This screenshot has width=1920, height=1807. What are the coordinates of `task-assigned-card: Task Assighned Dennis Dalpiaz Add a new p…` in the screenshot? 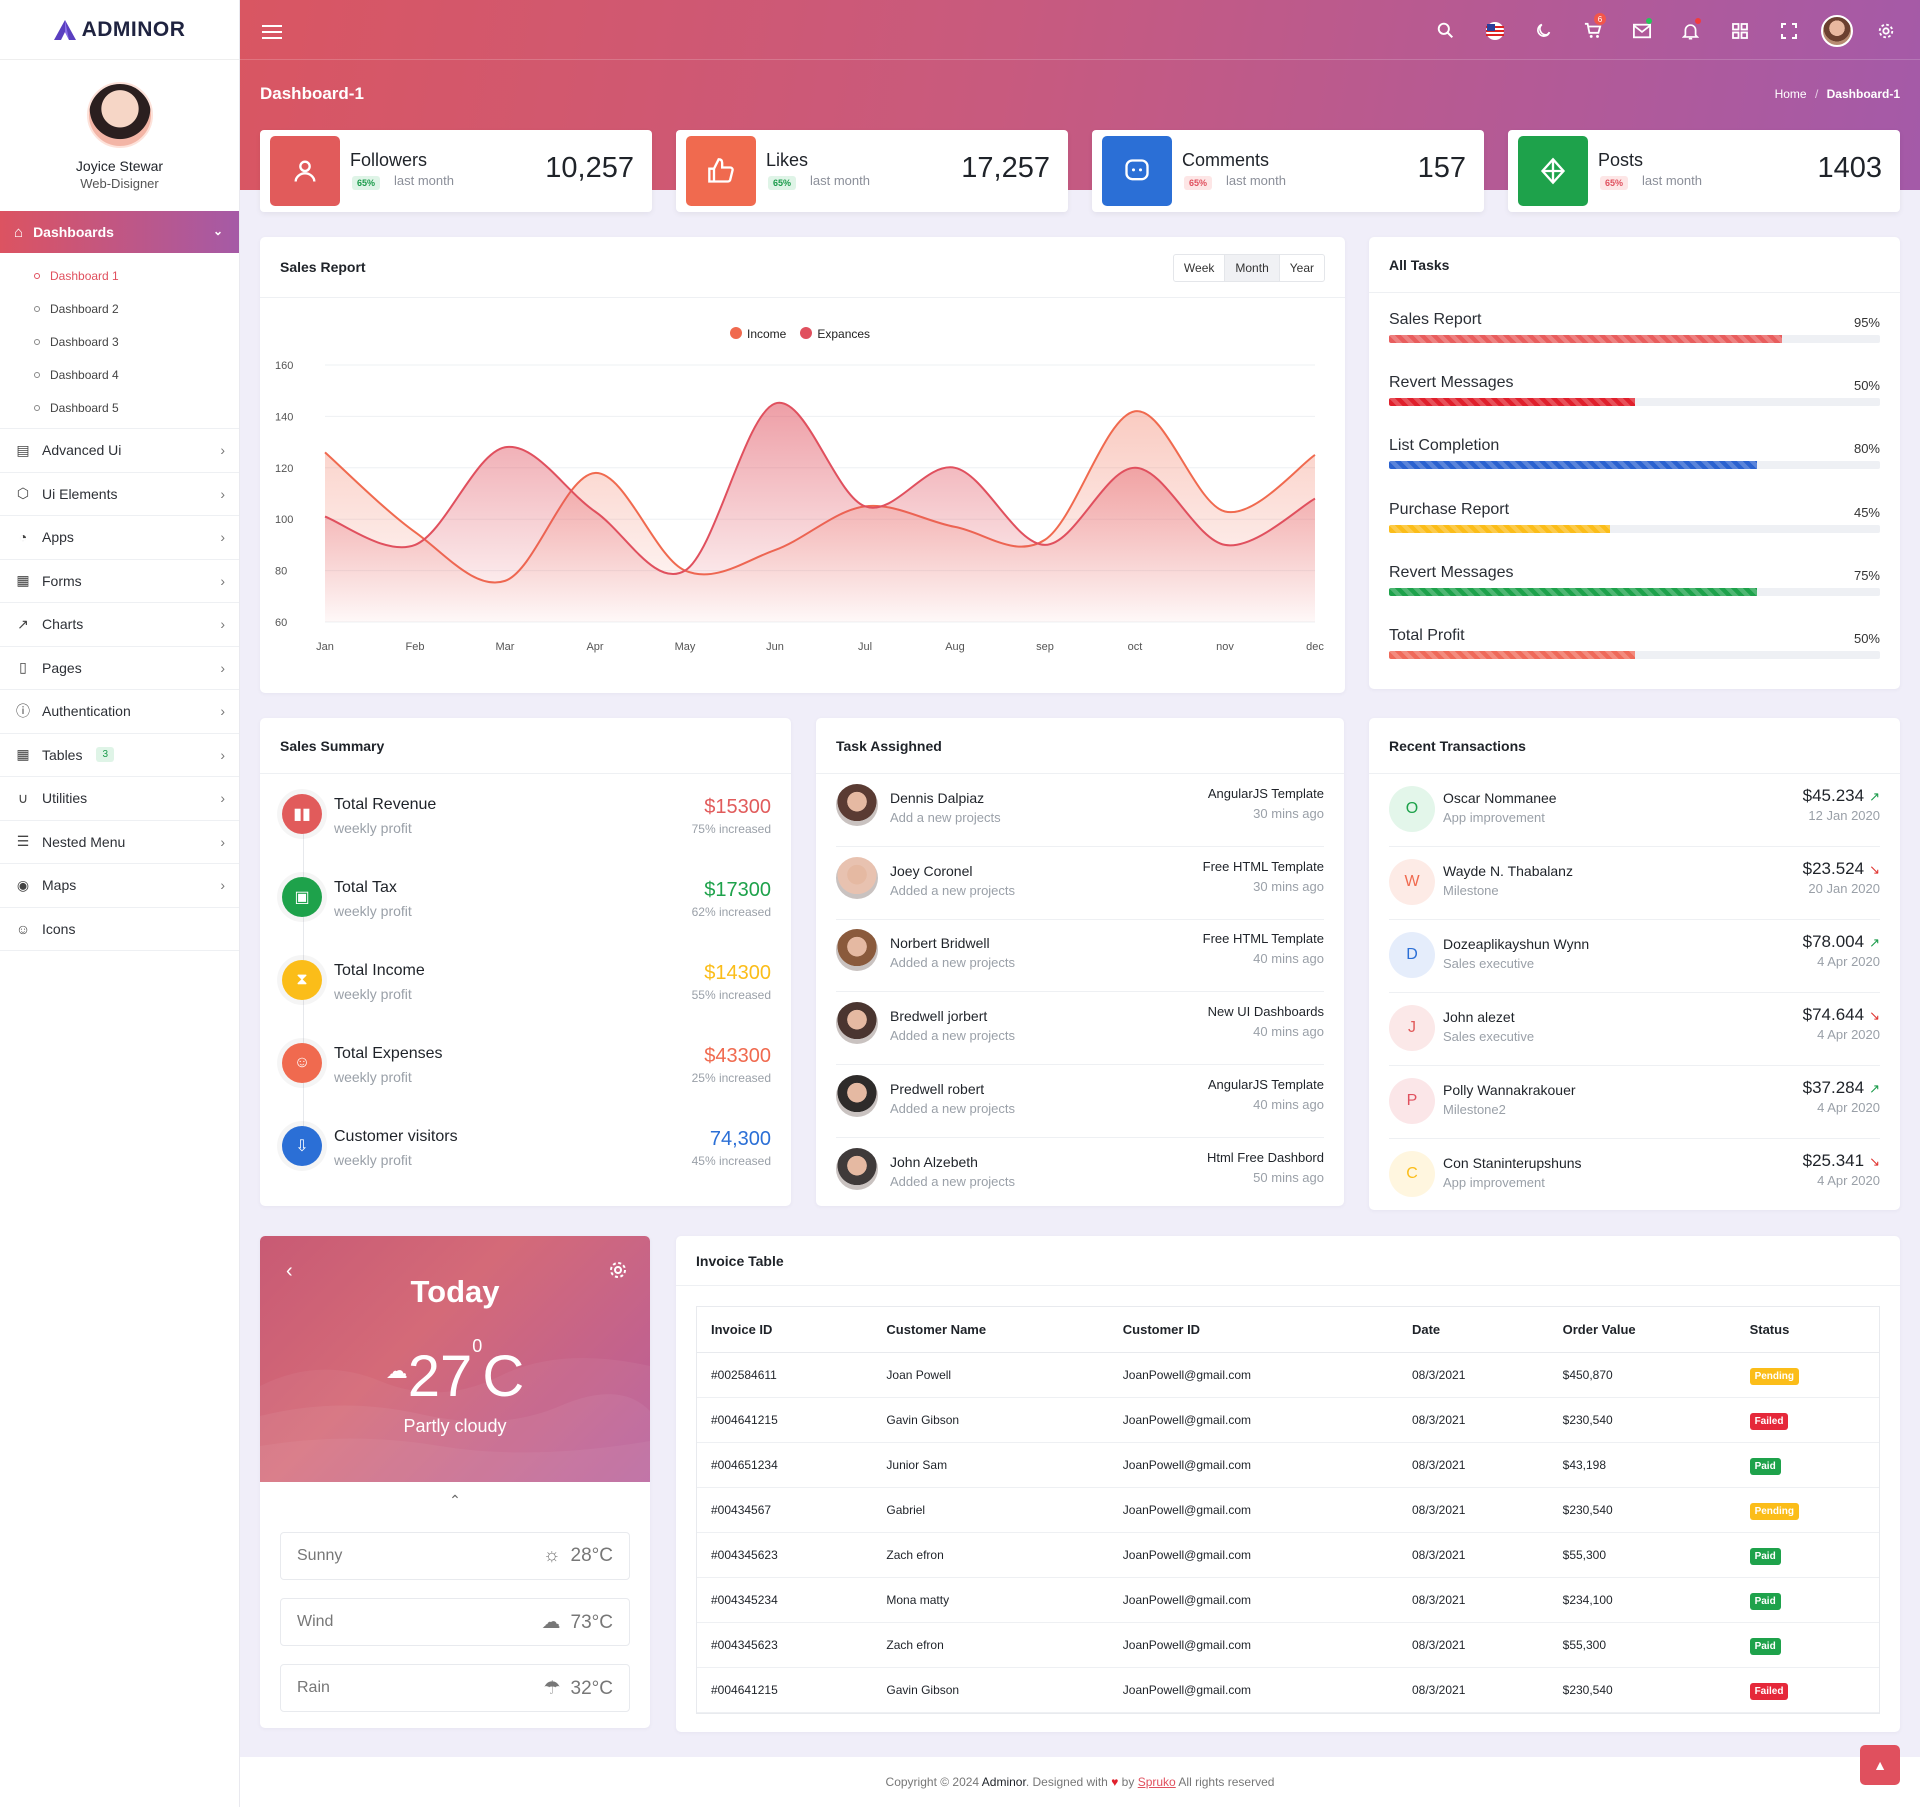 It's located at (1080, 962).